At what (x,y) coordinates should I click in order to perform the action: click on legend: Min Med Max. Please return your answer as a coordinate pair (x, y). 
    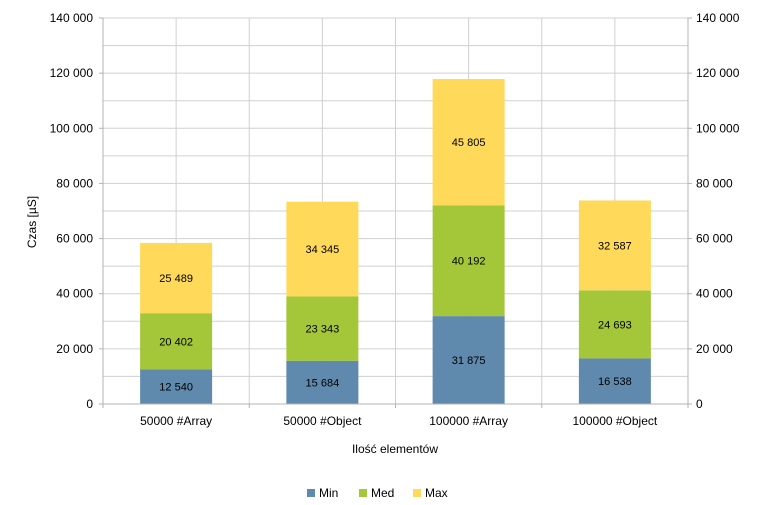
    Looking at the image, I should click on (377, 493).